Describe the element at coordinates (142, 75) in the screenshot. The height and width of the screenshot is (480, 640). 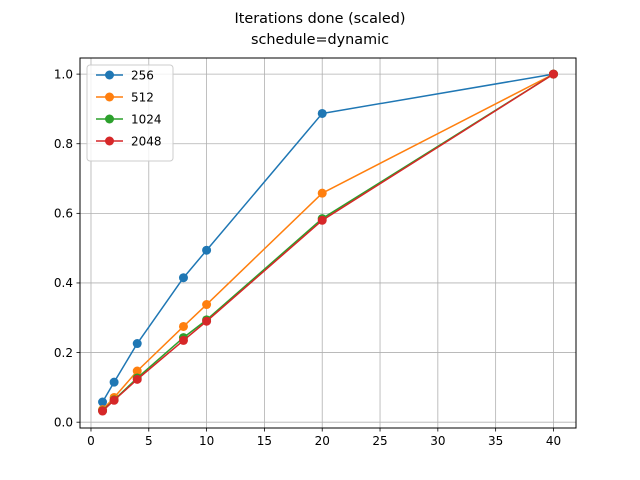
I see `legend-label: 256` at that location.